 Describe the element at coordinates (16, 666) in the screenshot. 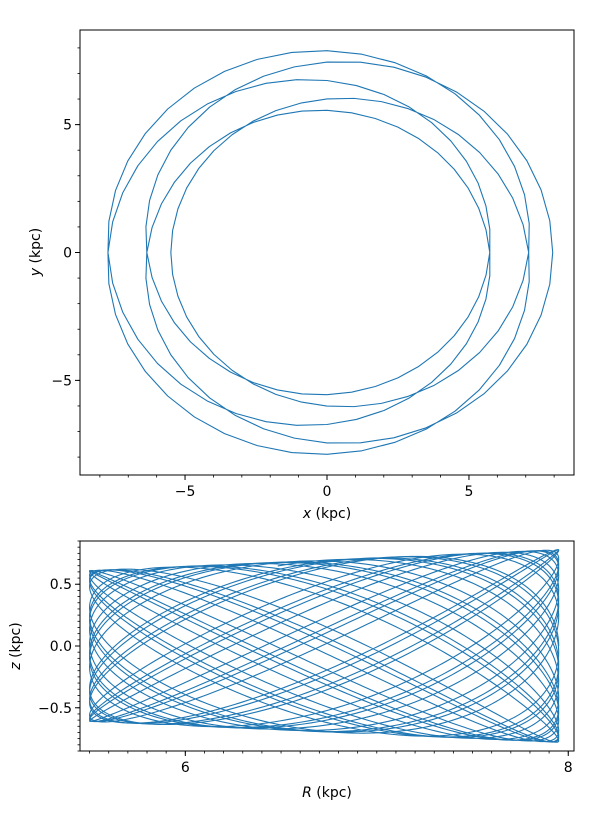

I see `rz-y-axis-var: z` at that location.